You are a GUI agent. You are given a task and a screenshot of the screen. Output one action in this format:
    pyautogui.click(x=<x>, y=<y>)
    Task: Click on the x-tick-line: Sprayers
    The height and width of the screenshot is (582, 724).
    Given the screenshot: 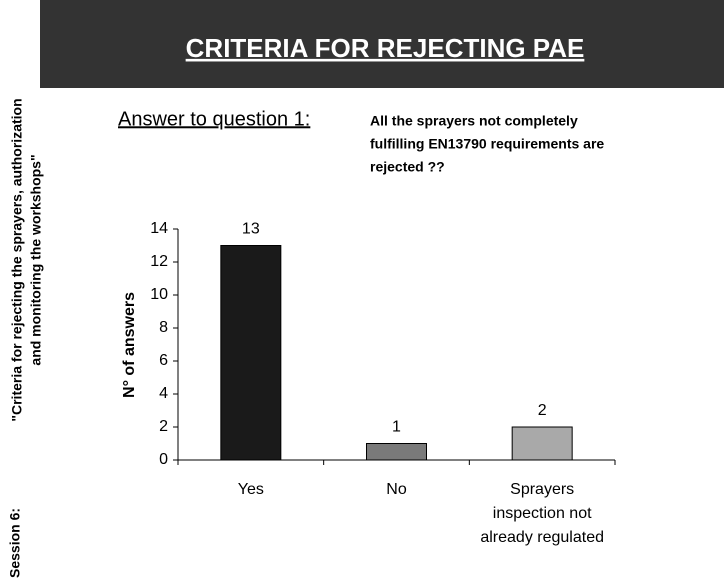 What is the action you would take?
    pyautogui.click(x=542, y=489)
    